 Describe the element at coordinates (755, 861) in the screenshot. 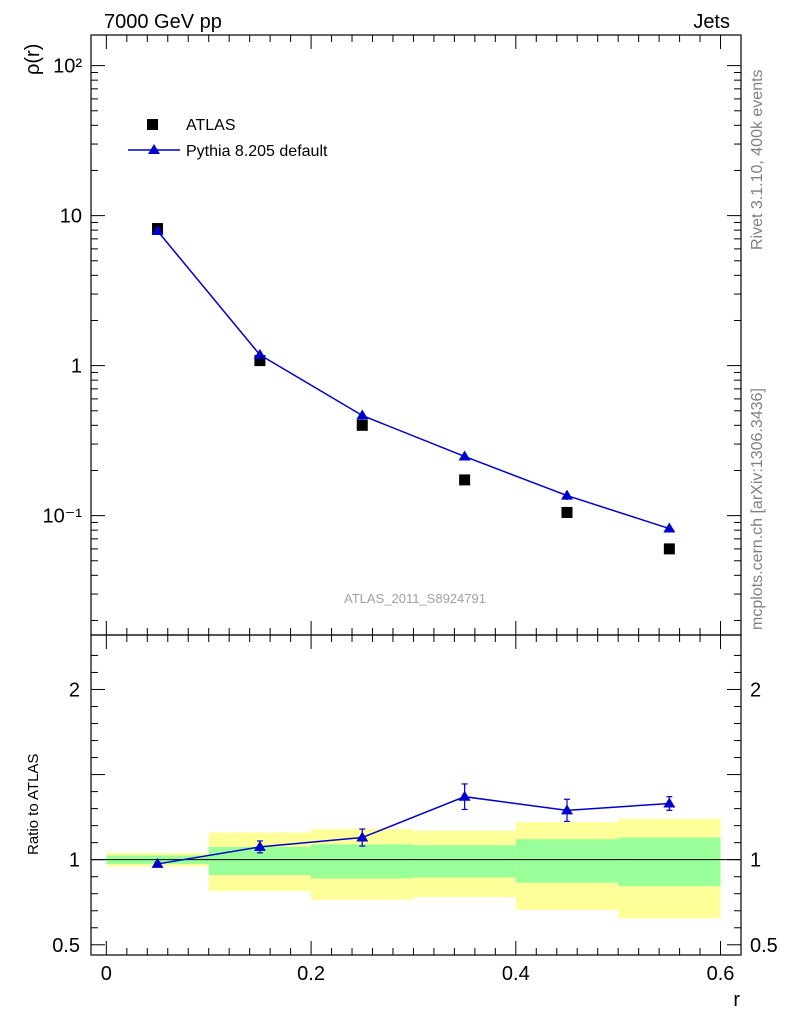

I see `ratio-y-tick-label-right: 1` at that location.